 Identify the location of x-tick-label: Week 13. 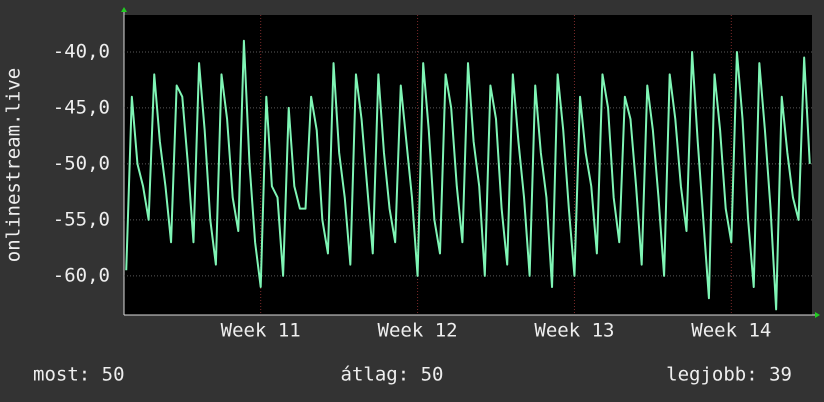
(574, 331).